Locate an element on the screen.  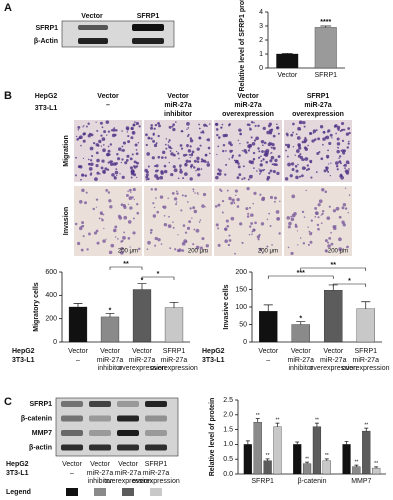
label: * is located at coordinates (158, 274).